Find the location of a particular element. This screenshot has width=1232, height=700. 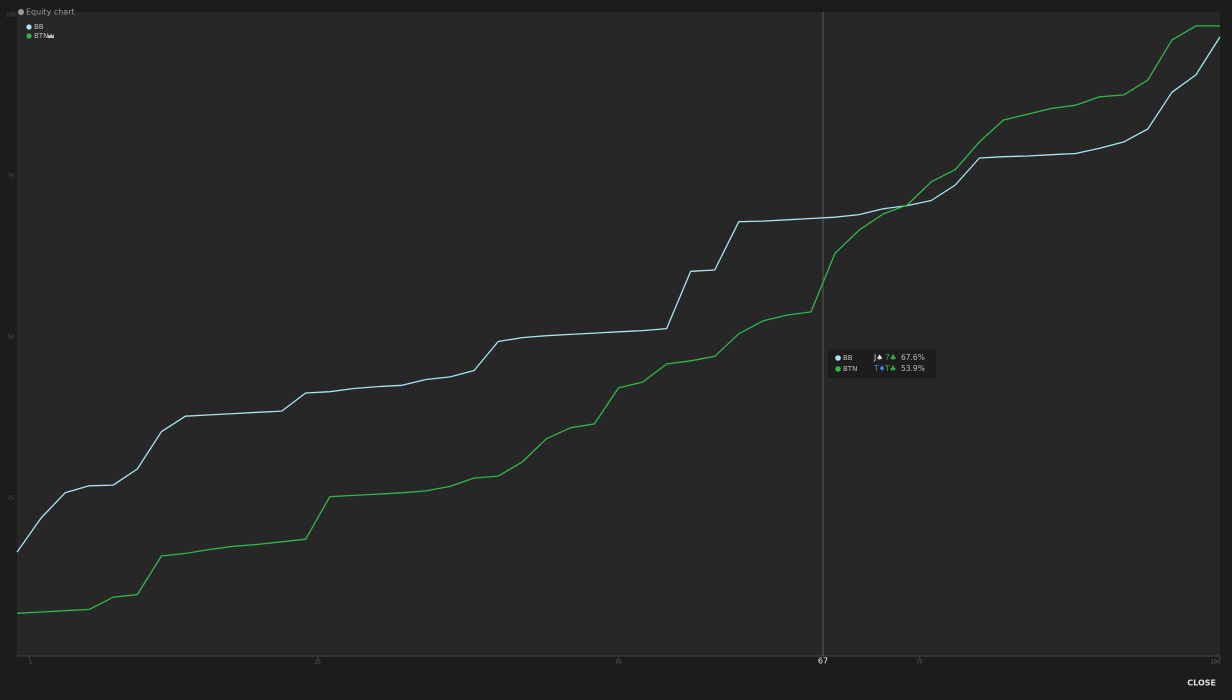

y-tick-label: 75 is located at coordinates (11, 177).